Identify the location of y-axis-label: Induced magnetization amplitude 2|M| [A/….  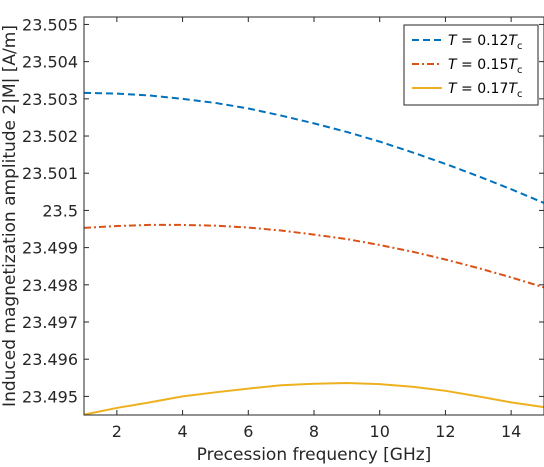
(10, 216).